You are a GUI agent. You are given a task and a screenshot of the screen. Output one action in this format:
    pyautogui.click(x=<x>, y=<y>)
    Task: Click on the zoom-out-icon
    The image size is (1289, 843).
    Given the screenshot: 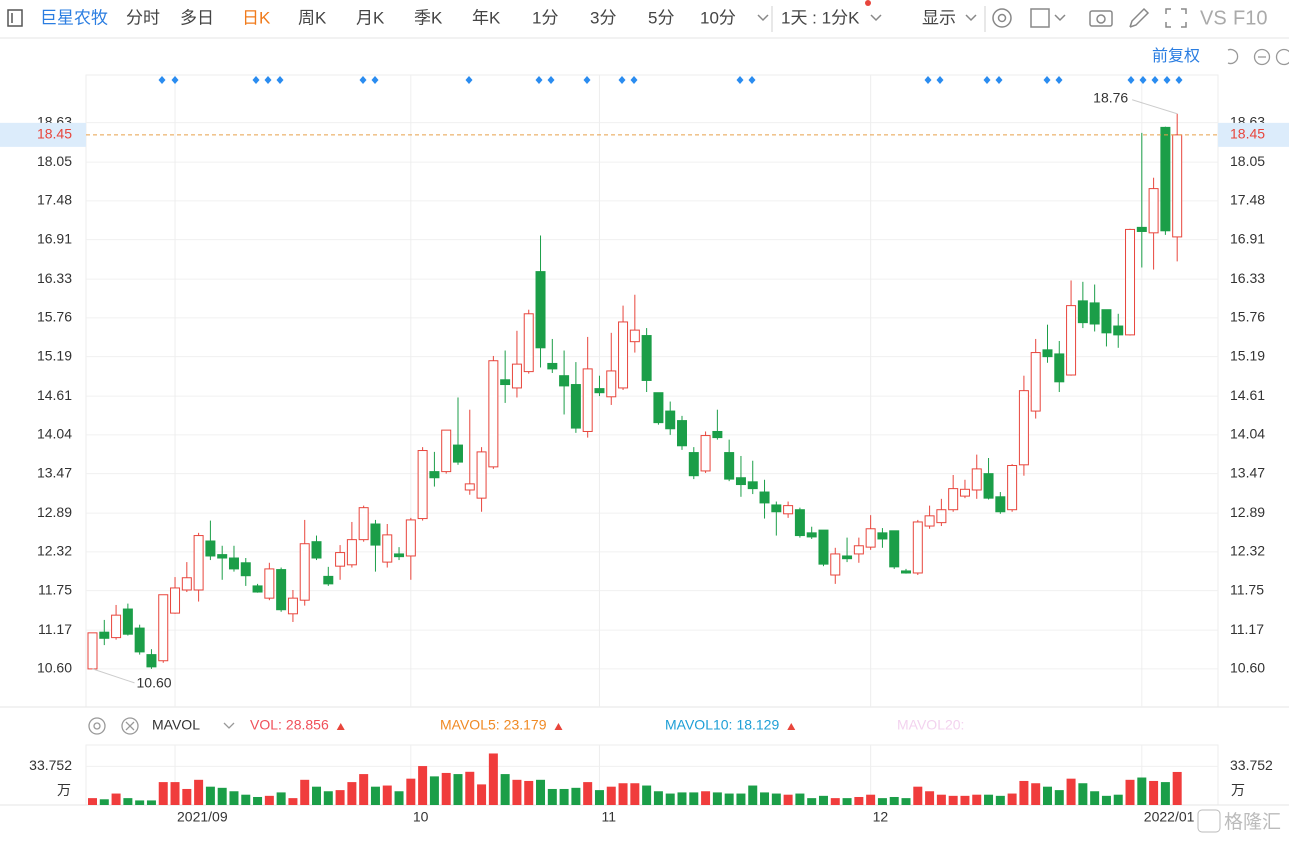 What is the action you would take?
    pyautogui.click(x=1262, y=57)
    